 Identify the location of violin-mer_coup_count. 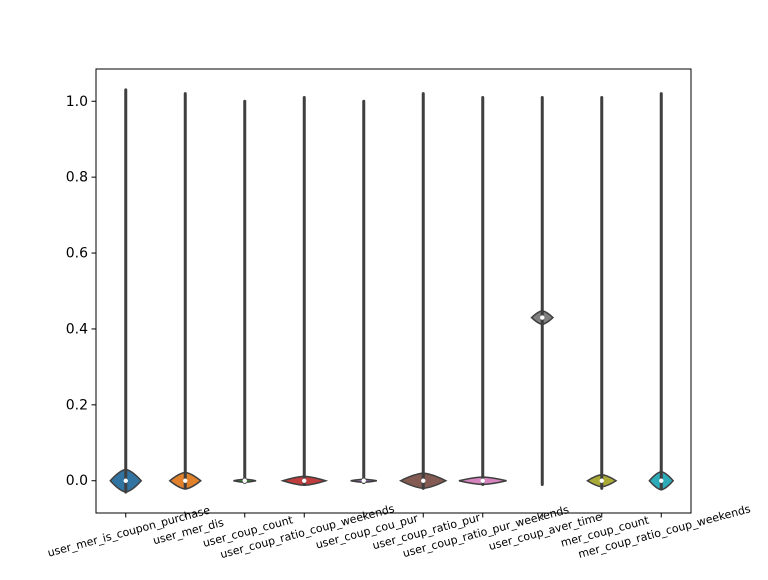
(602, 292).